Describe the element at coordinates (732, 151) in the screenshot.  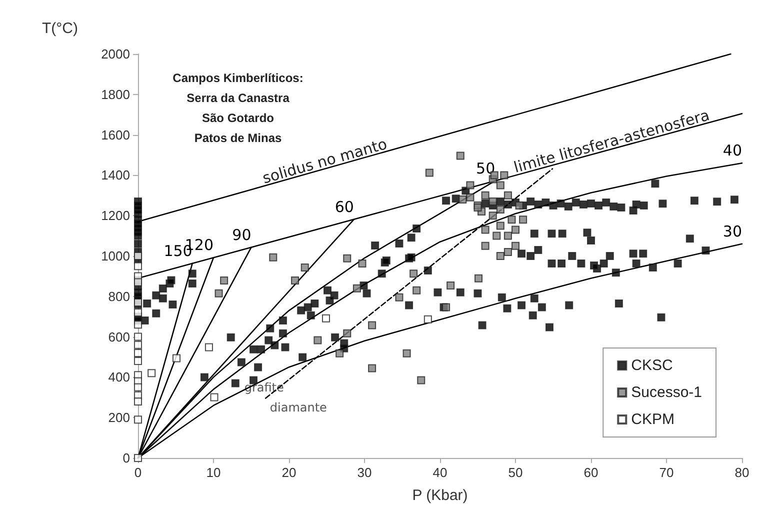
I see `series-label: 40` at that location.